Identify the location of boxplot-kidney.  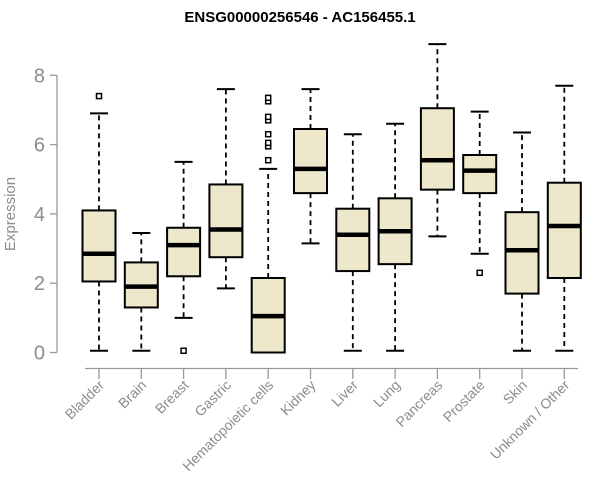
(310, 166).